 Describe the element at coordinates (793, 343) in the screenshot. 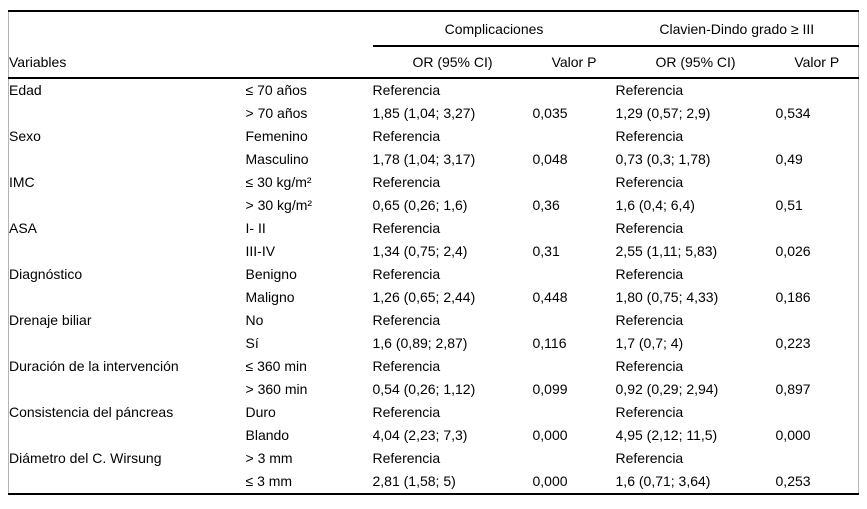

I see `p-value-cell: 0,223` at that location.